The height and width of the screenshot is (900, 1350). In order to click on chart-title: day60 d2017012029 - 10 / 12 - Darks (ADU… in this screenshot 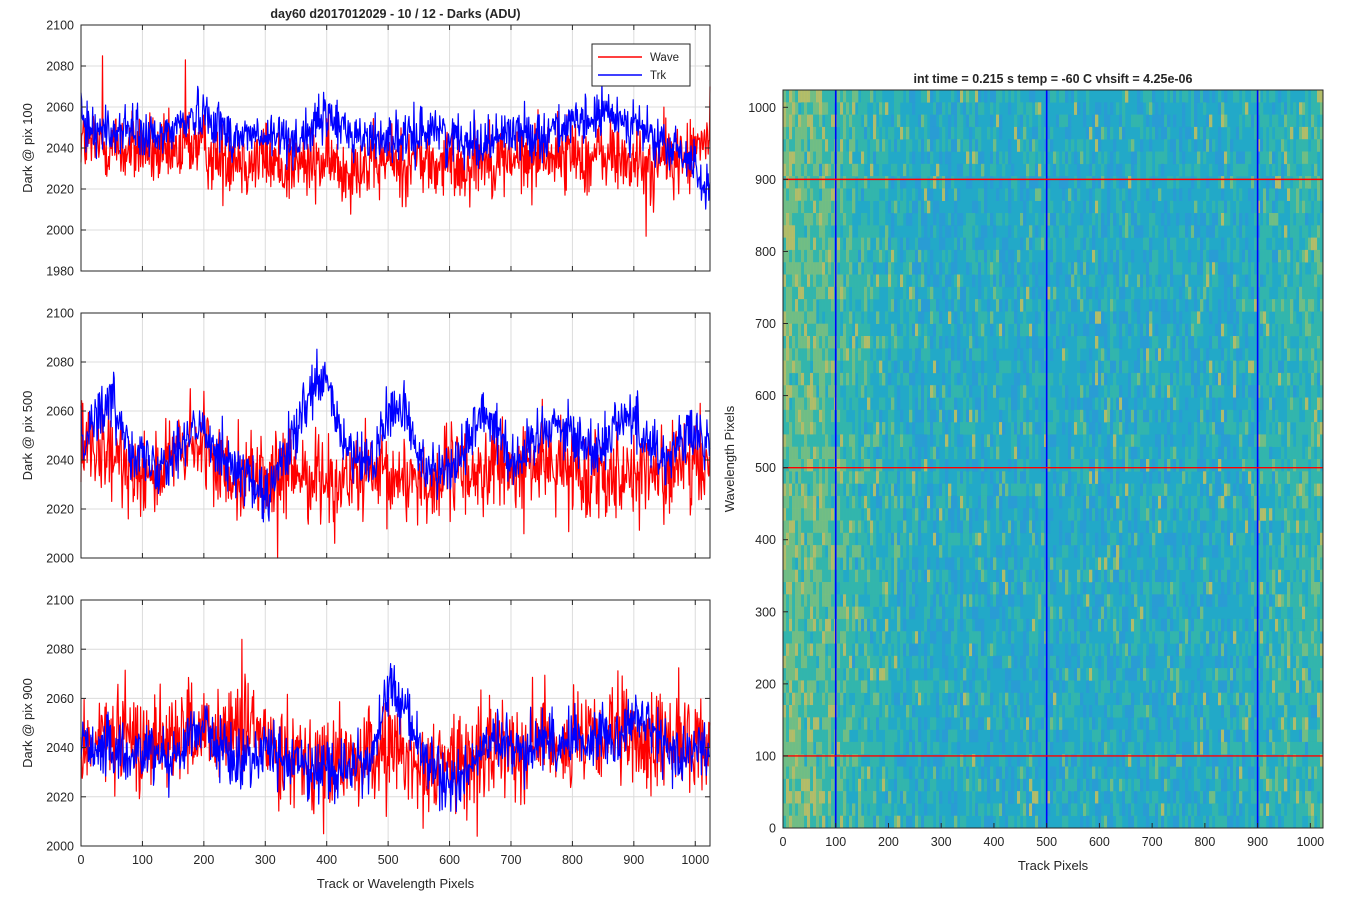, I will do `click(395, 14)`.